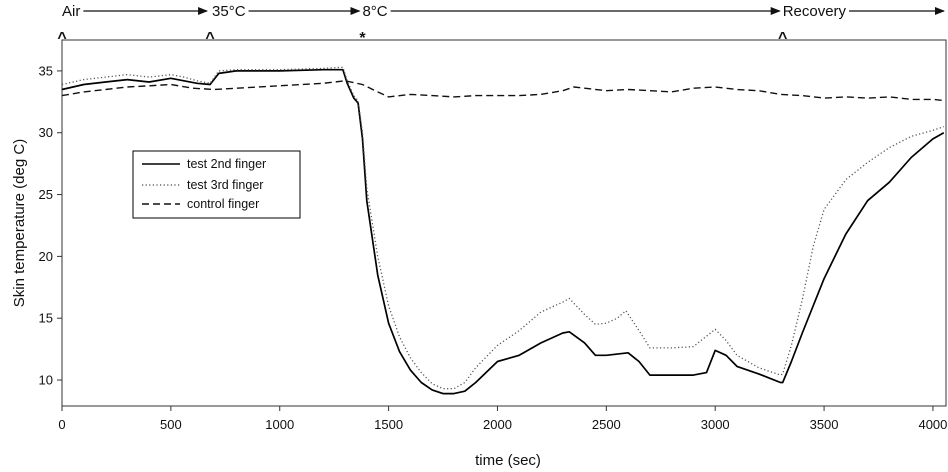  I want to click on y-tick-label: 25, so click(46, 194).